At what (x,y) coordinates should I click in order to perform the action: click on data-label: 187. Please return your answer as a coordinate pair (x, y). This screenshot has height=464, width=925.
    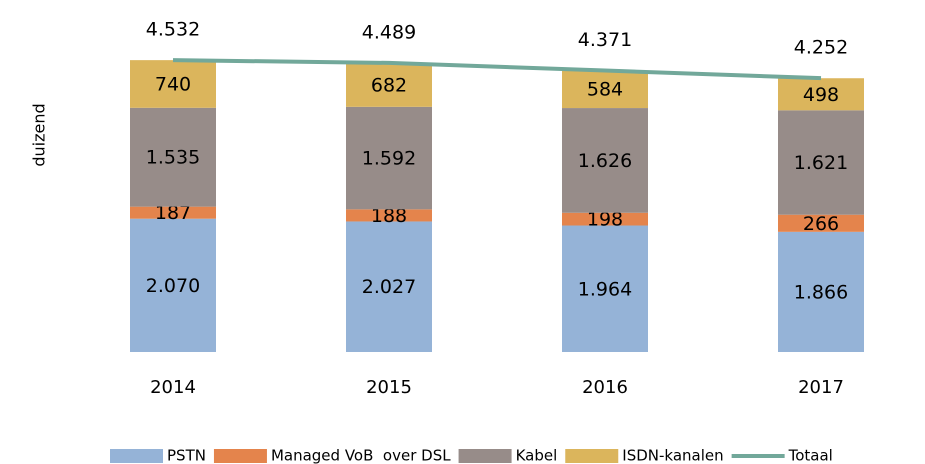
    Looking at the image, I should click on (173, 213).